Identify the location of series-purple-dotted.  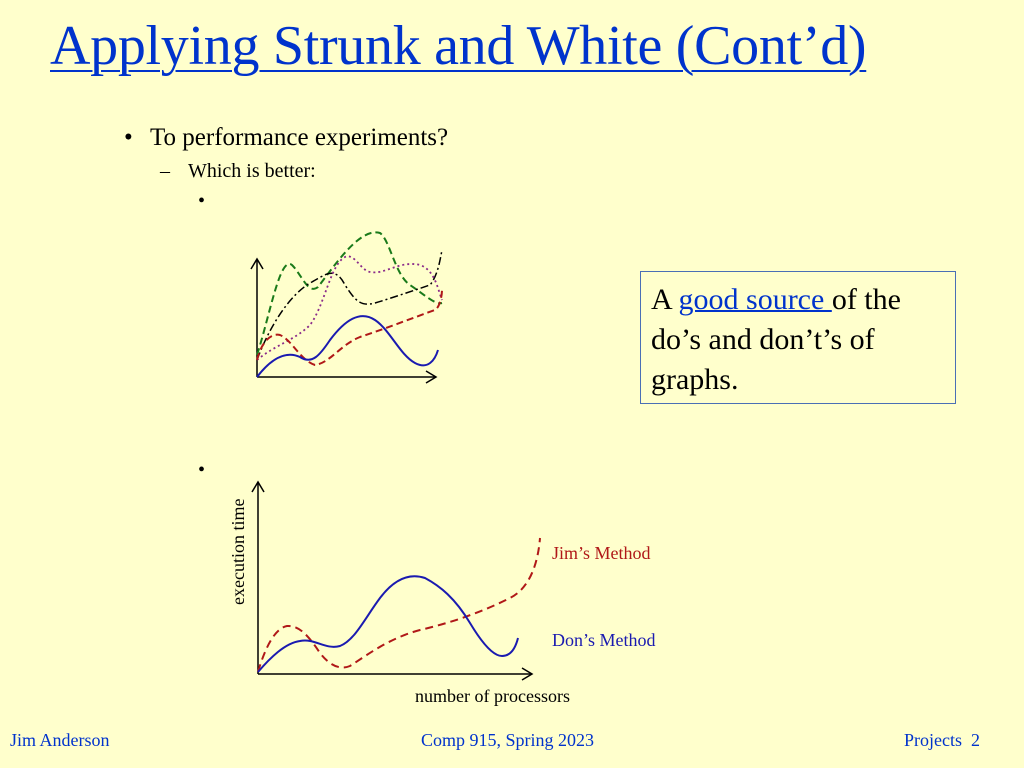
(349, 308).